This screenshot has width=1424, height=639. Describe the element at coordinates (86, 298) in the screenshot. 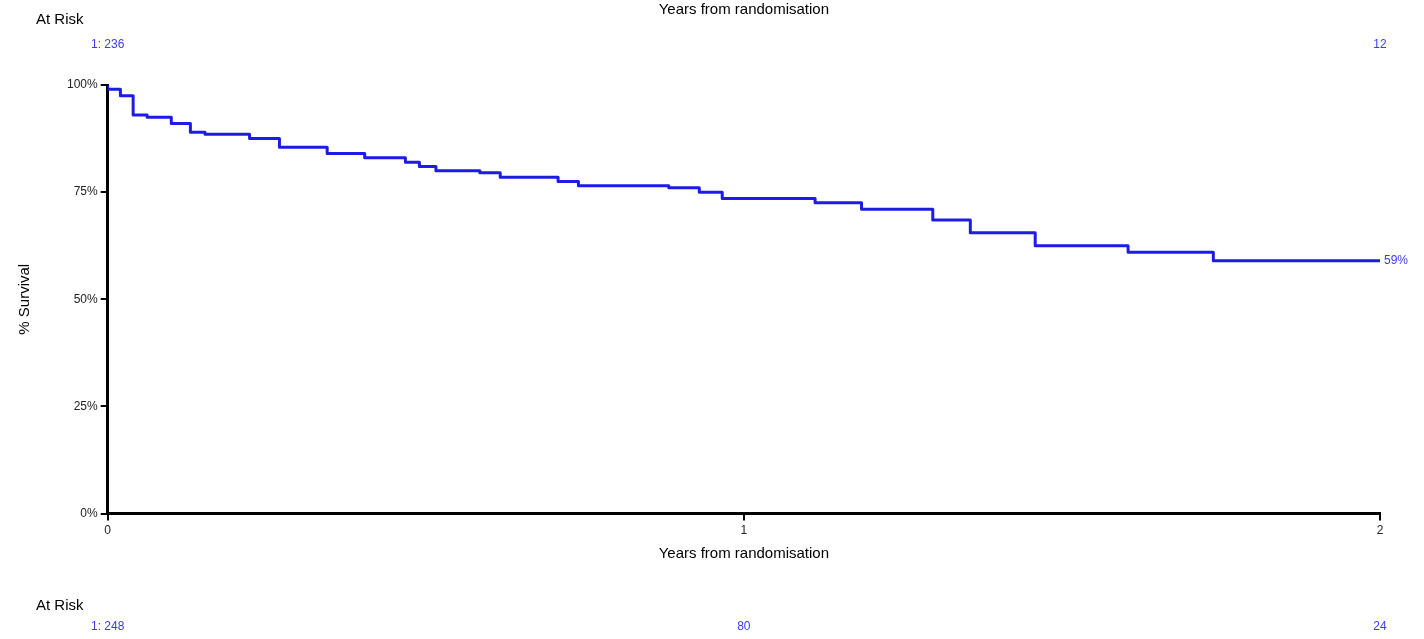

I see `y-tick-label: 50%` at that location.